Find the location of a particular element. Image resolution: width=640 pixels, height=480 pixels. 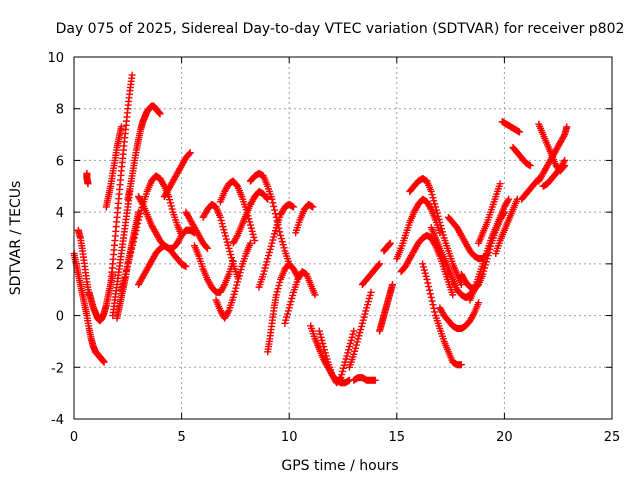

y-tick-label: 2 is located at coordinates (60, 265).